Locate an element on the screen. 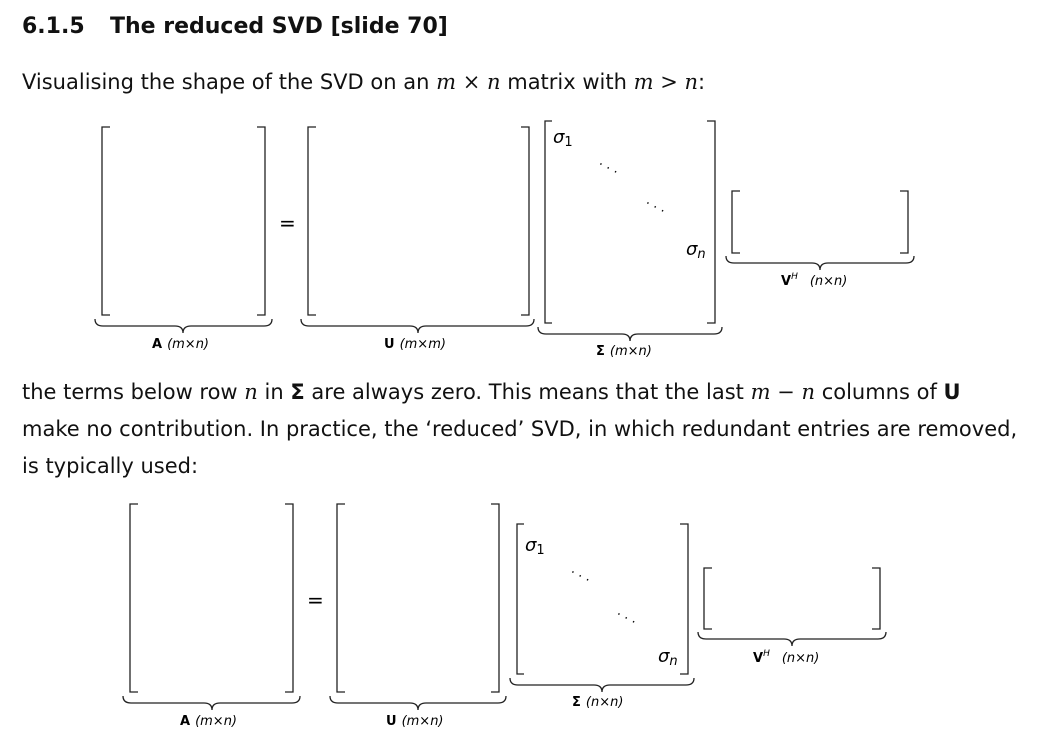  label-a: A (m×n) is located at coordinates (180, 344).